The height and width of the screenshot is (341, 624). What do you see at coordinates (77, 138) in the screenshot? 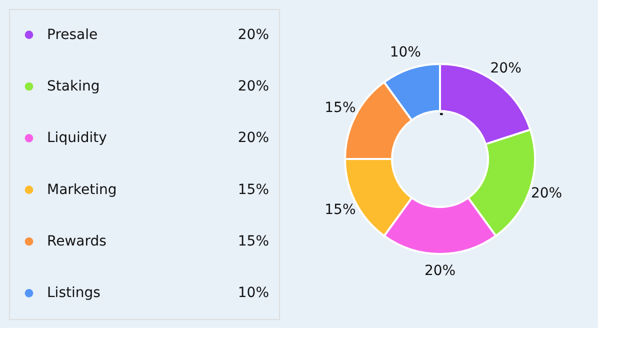
I see `legend-label: Liquidity` at bounding box center [77, 138].